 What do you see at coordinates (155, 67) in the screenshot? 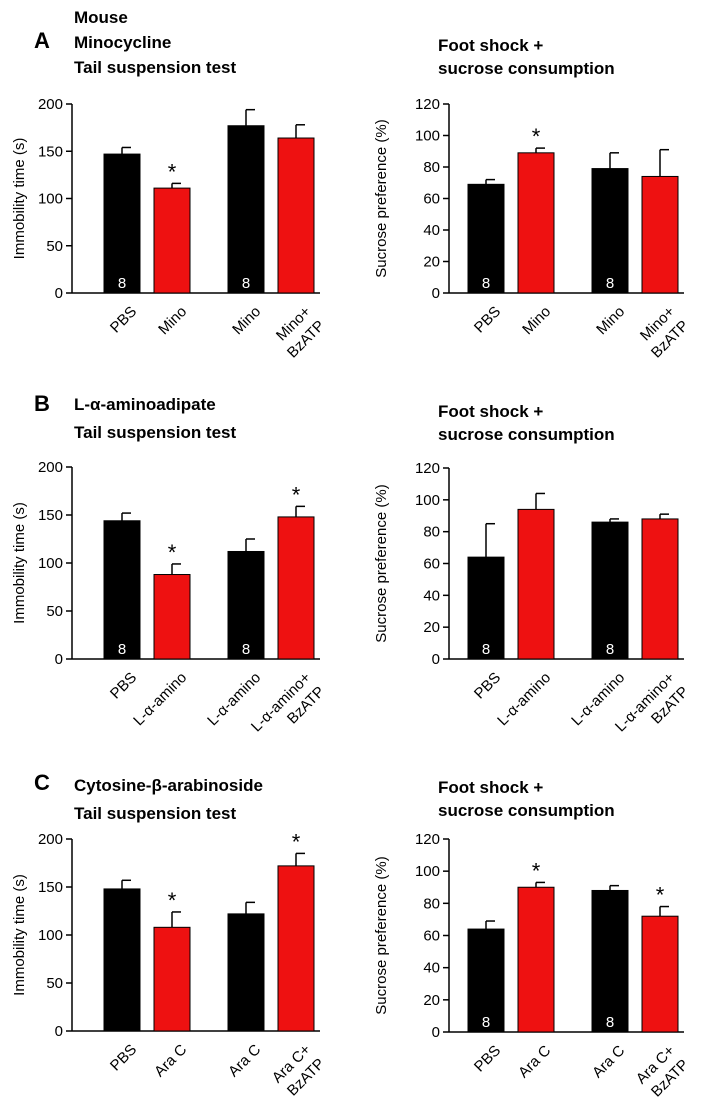
I see `panel-a-title-test: Tail suspension test` at bounding box center [155, 67].